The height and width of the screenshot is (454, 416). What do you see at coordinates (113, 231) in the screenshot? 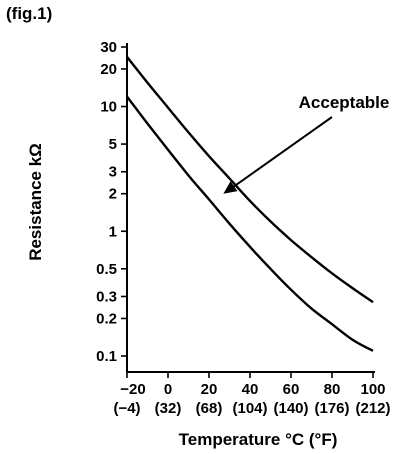
I see `y-tick-label: 1` at bounding box center [113, 231].